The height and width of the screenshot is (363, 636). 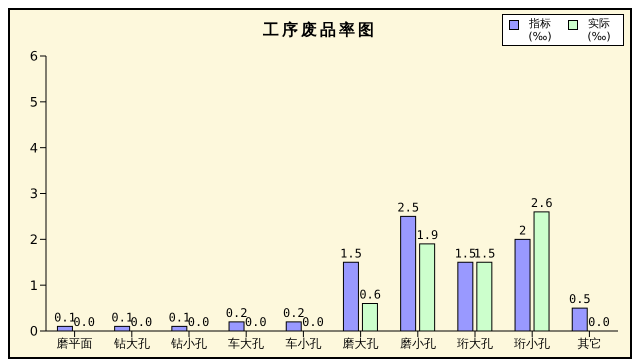 I want to click on x-tick-label: 磨小孔, so click(x=418, y=343).